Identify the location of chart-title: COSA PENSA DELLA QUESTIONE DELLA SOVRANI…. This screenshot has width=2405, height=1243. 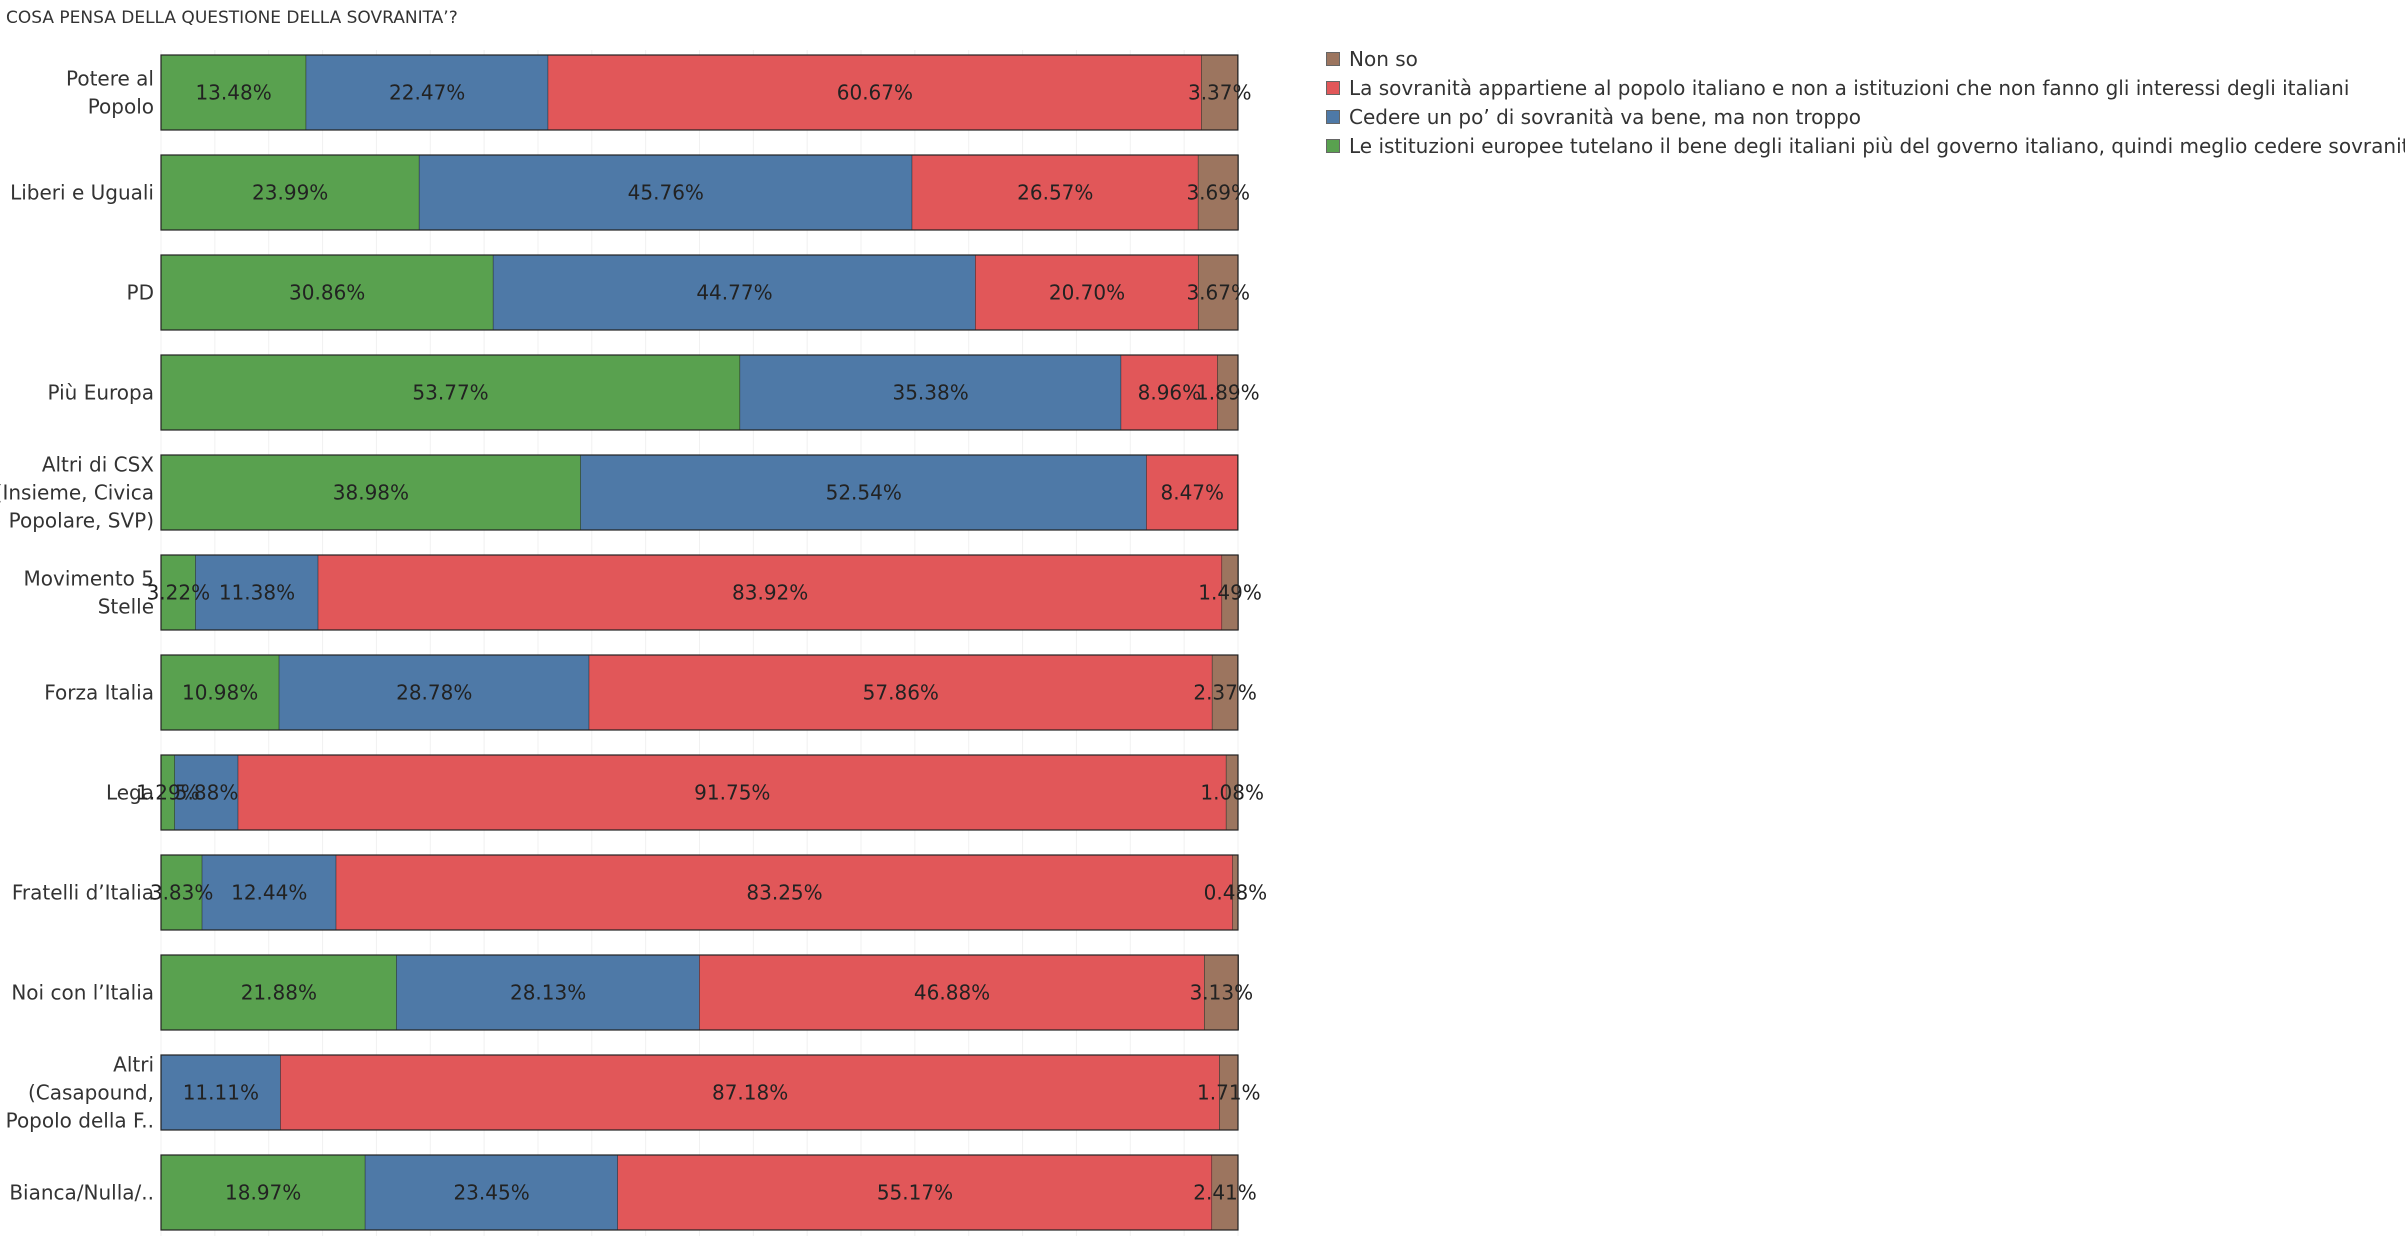
(232, 18).